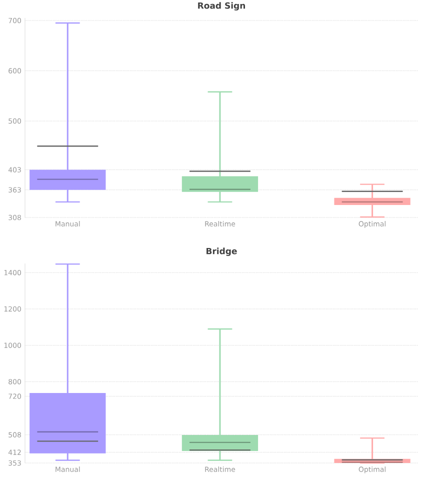  Describe the element at coordinates (222, 6) in the screenshot. I see `chart-title: Road Sign` at that location.